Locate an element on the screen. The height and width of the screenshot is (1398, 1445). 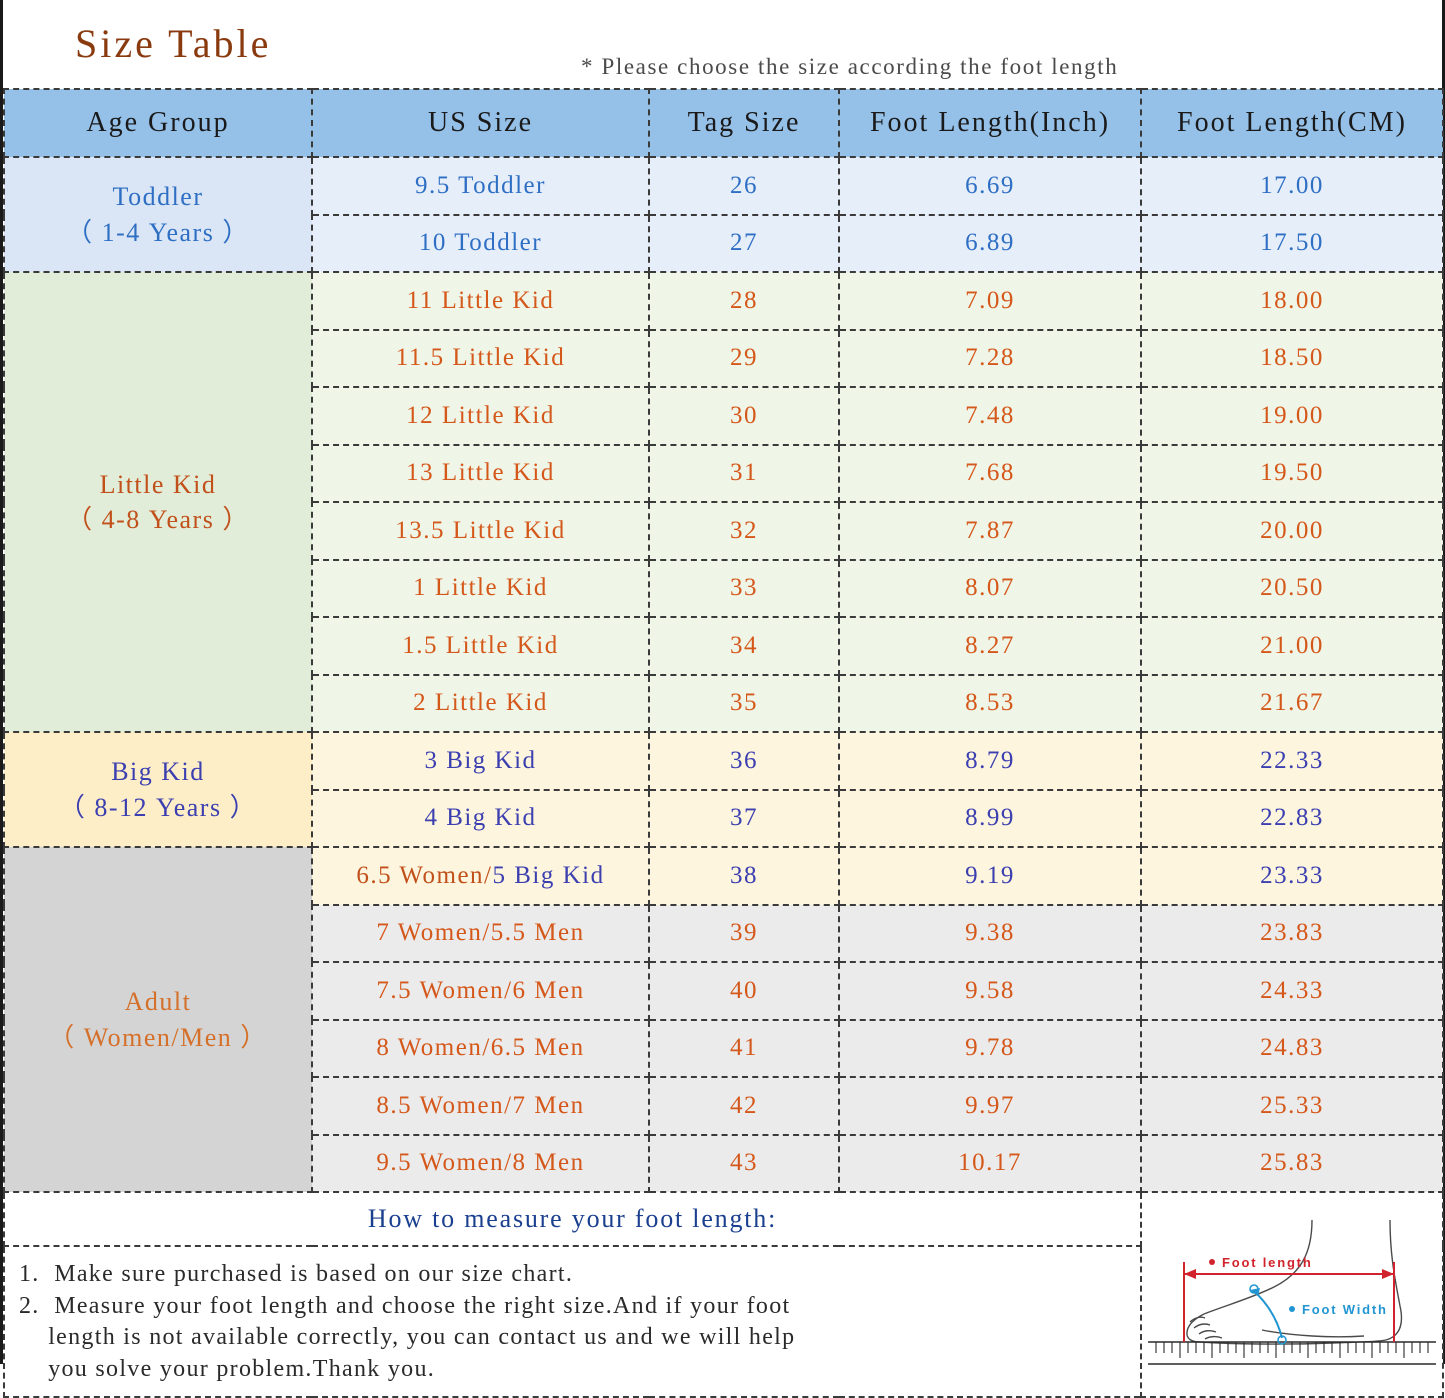
group-age-range: （ Women/Men ） is located at coordinates (158, 1037).